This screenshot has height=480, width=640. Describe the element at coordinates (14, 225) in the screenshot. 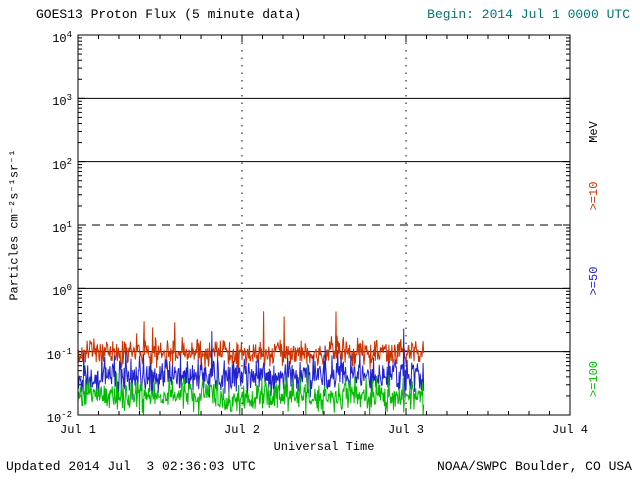

I see `y-axis-label: Particles cm⁻²s⁻¹sr⁻¹` at that location.